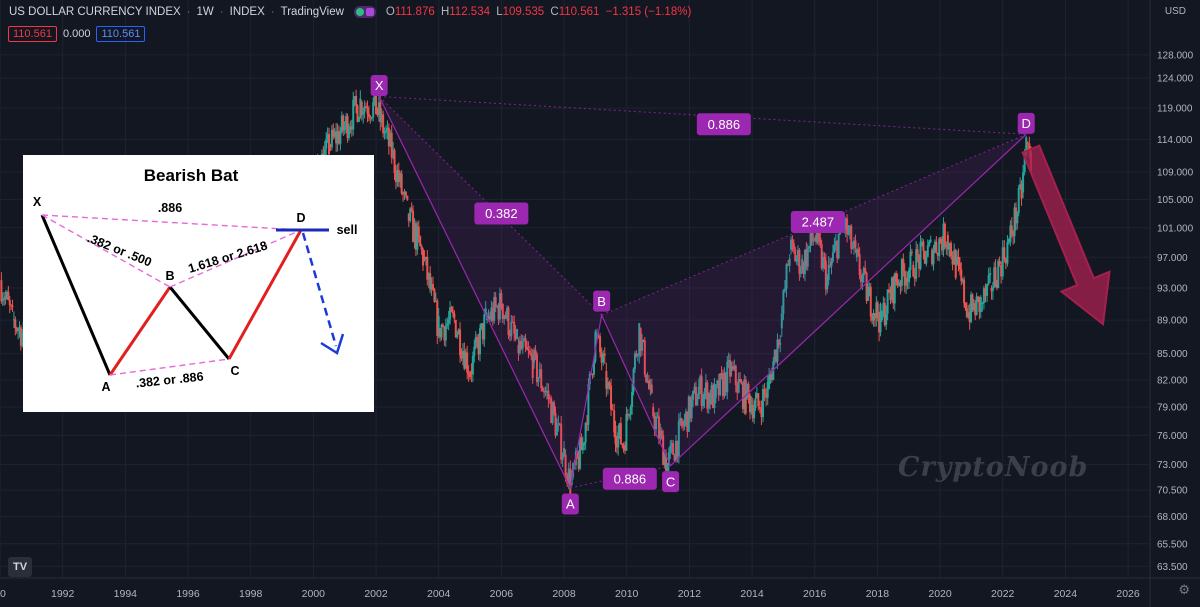 This screenshot has width=1200, height=607. What do you see at coordinates (724, 124) in the screenshot?
I see `ratio-label: 0.886` at bounding box center [724, 124].